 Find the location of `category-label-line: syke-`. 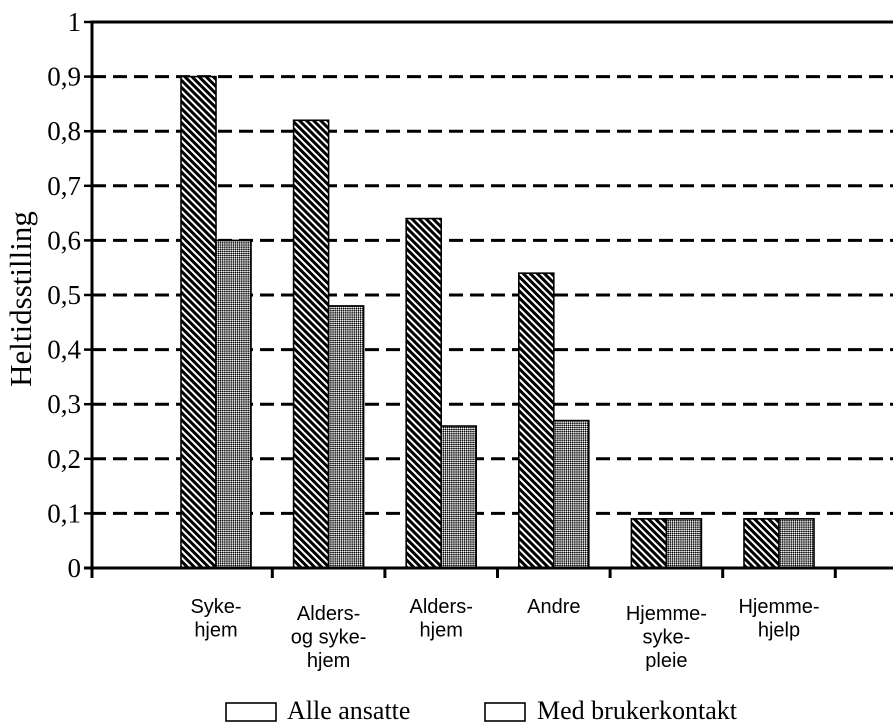

category-label-line: syke- is located at coordinates (667, 638).